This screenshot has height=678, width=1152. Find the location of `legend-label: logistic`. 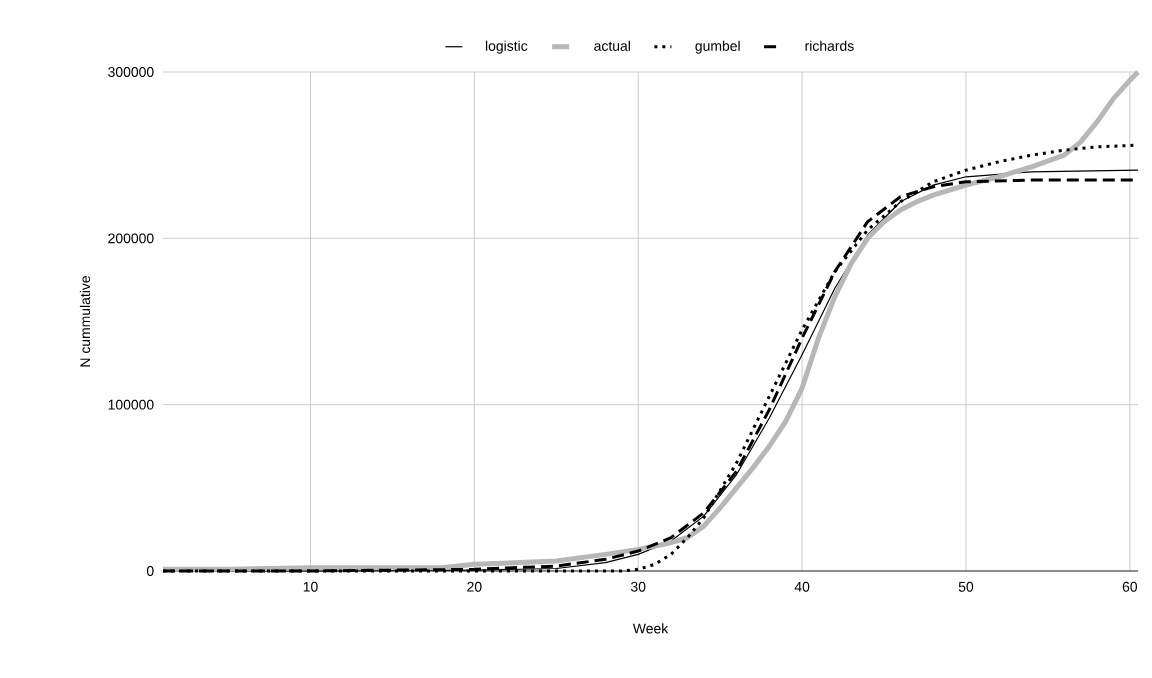

legend-label: logistic is located at coordinates (506, 47).